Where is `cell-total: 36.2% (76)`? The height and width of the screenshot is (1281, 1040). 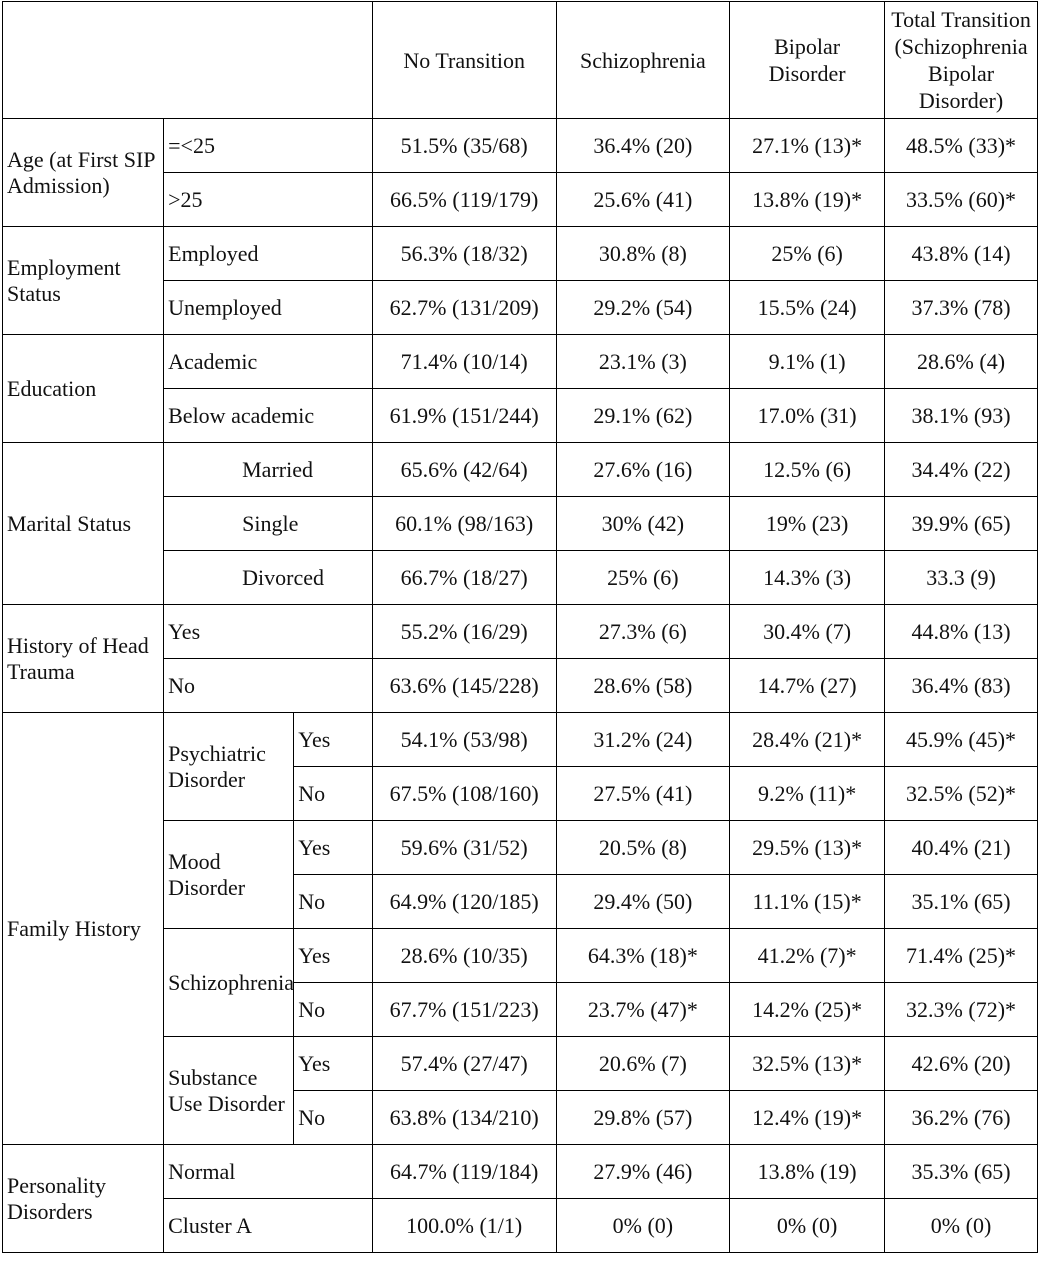
cell-total: 36.2% (76) is located at coordinates (961, 1117).